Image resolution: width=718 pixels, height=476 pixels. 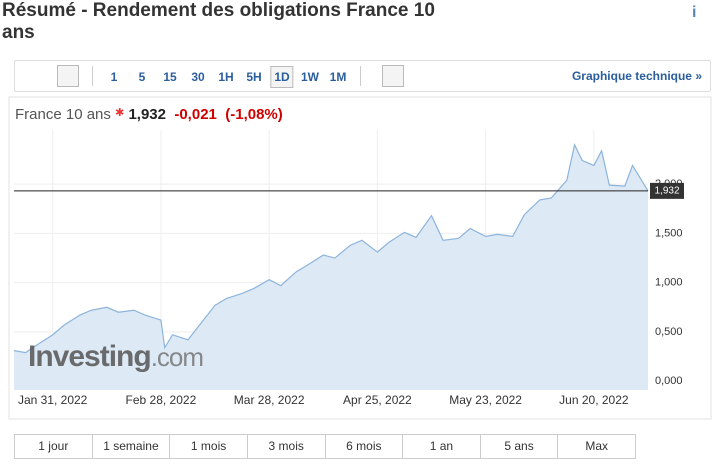 I want to click on interval: 1, so click(x=114, y=77).